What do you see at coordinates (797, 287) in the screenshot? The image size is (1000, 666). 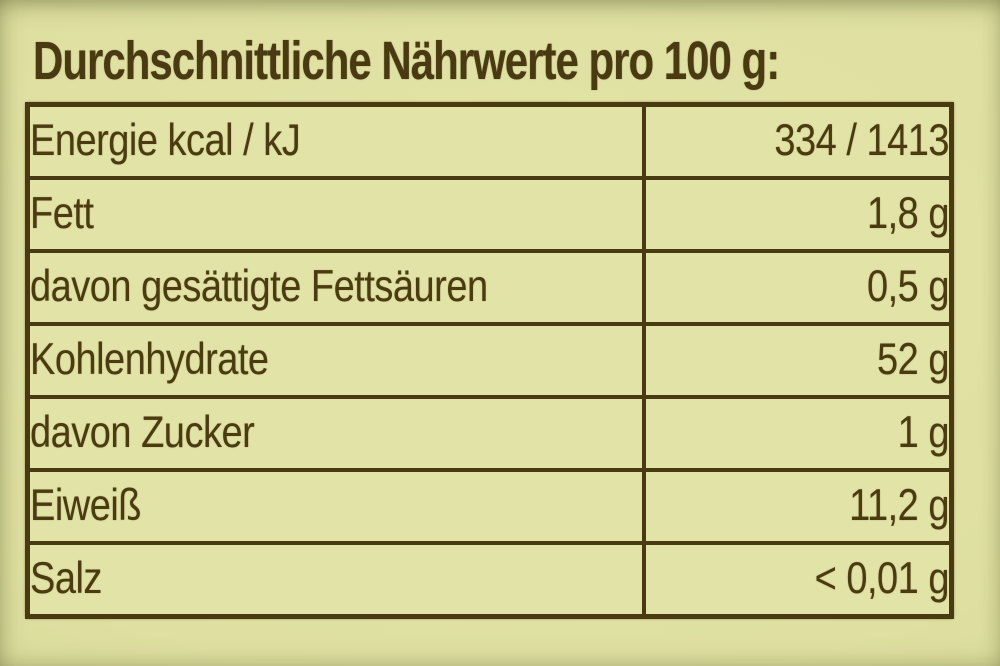 I see `nutrient-value-cell: 0,5 g` at bounding box center [797, 287].